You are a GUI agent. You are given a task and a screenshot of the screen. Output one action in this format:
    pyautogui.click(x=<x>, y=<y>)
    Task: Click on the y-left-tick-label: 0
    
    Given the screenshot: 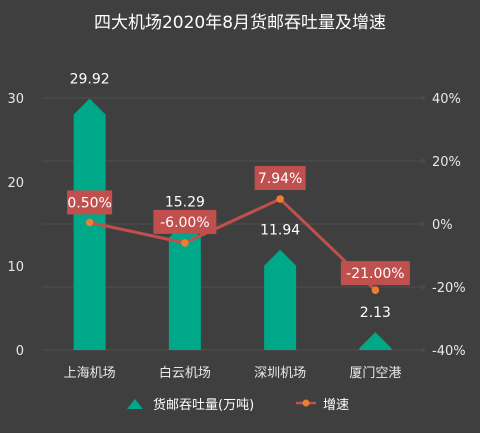 What is the action you would take?
    pyautogui.click(x=20, y=351)
    